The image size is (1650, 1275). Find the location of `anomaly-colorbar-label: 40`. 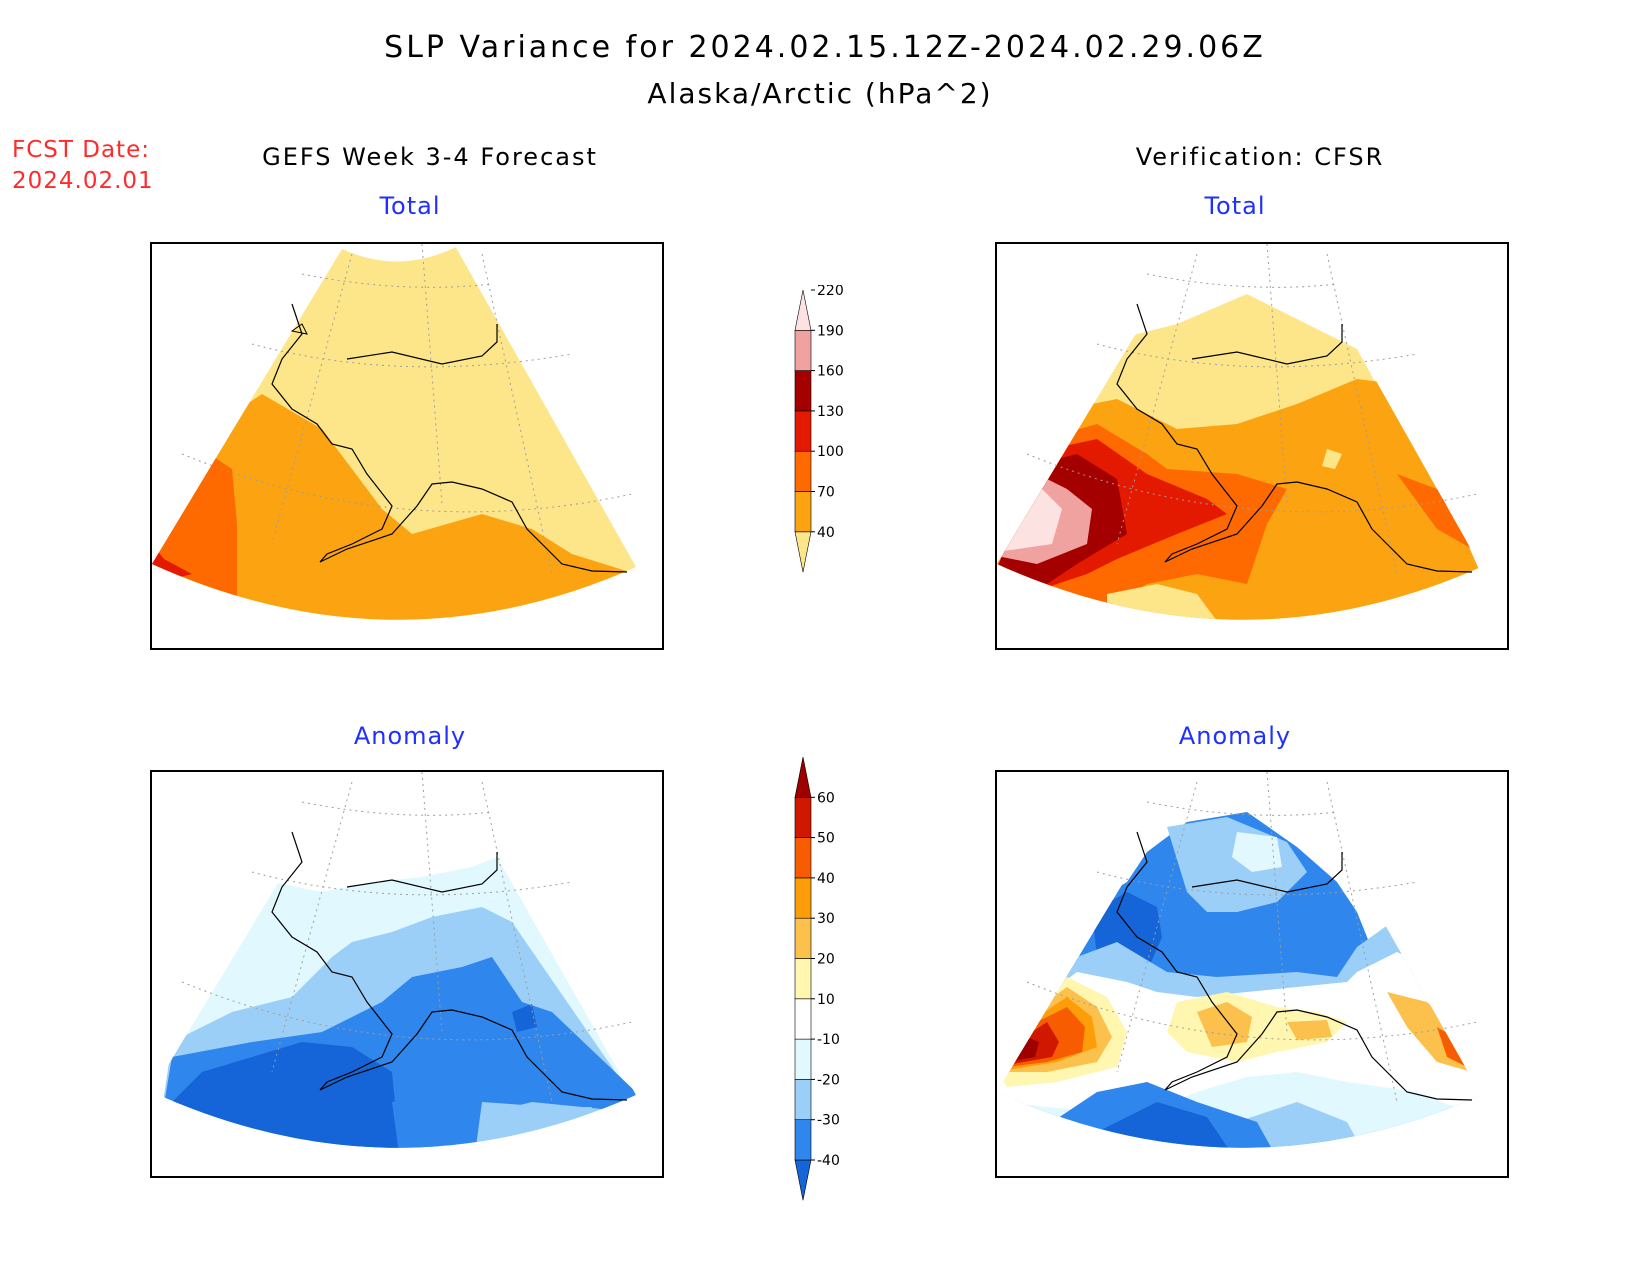

anomaly-colorbar-label: 40 is located at coordinates (826, 879).